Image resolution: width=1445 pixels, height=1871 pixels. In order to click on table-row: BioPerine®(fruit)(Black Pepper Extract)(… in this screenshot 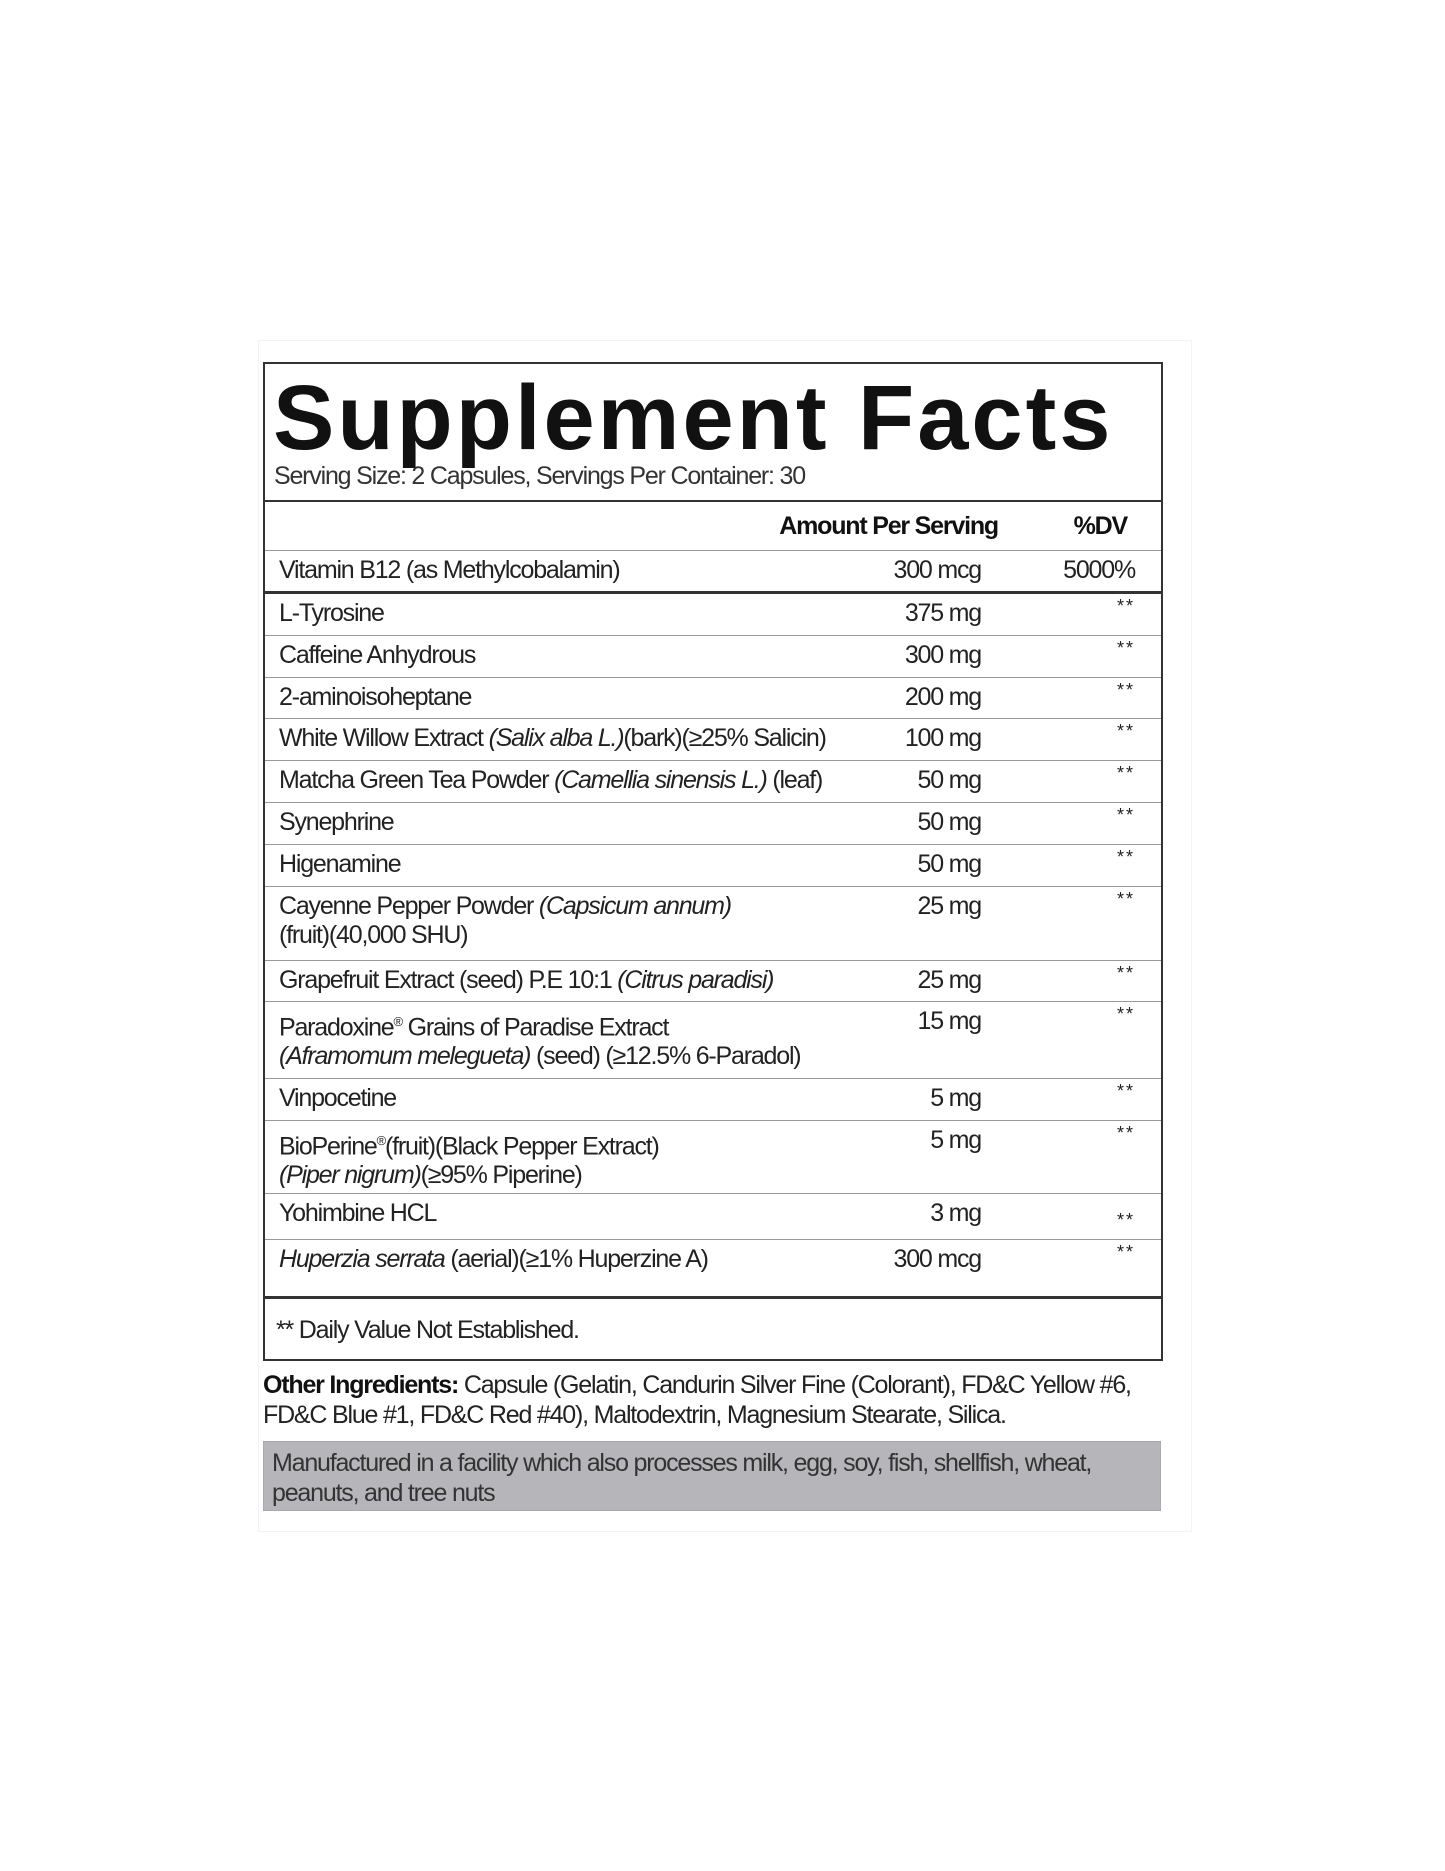, I will do `click(713, 1157)`.